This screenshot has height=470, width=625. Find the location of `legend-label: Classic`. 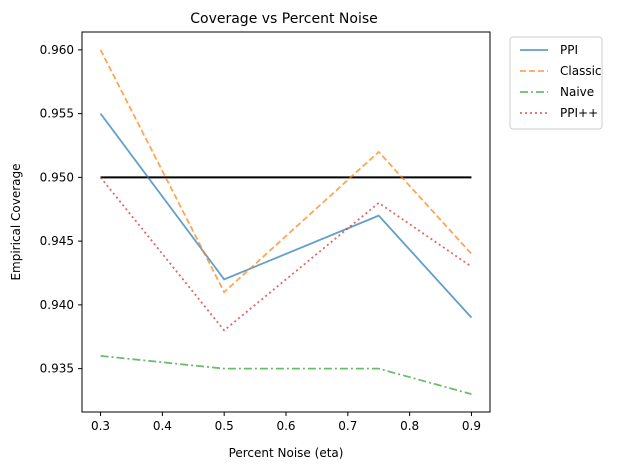

legend-label: Classic is located at coordinates (581, 71).